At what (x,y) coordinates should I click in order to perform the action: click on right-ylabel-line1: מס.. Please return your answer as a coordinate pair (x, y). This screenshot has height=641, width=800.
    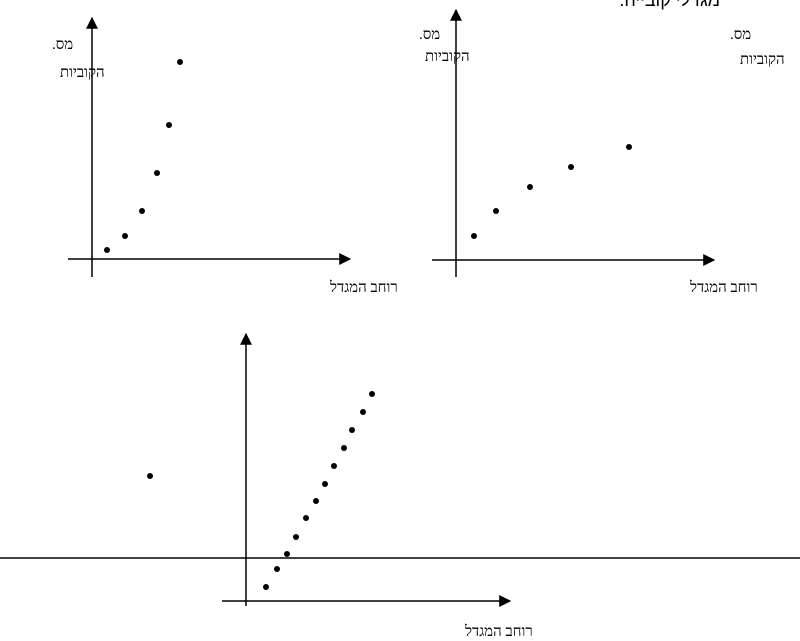
    Looking at the image, I should click on (429, 35).